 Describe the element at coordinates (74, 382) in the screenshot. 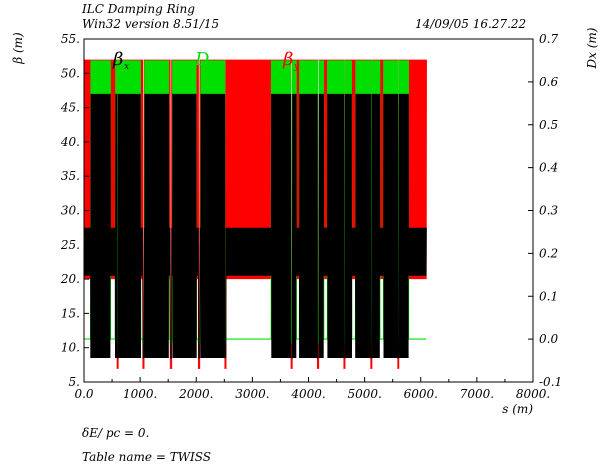

I see `y-tick-label: 5.` at that location.